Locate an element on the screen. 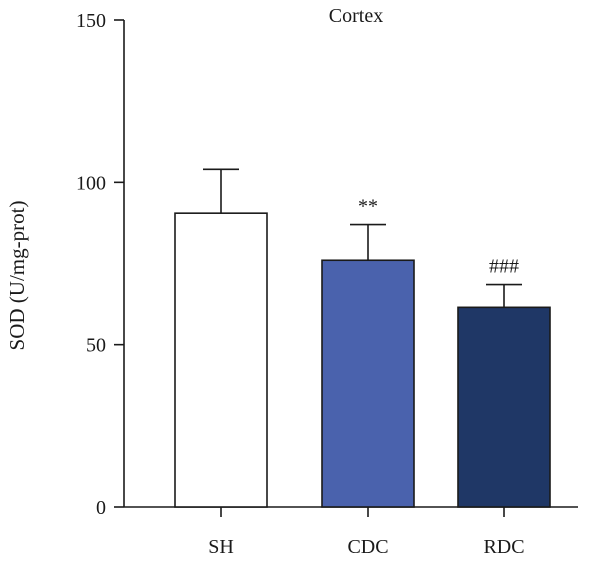 The height and width of the screenshot is (563, 600). x-tick-label: CDC is located at coordinates (367, 547).